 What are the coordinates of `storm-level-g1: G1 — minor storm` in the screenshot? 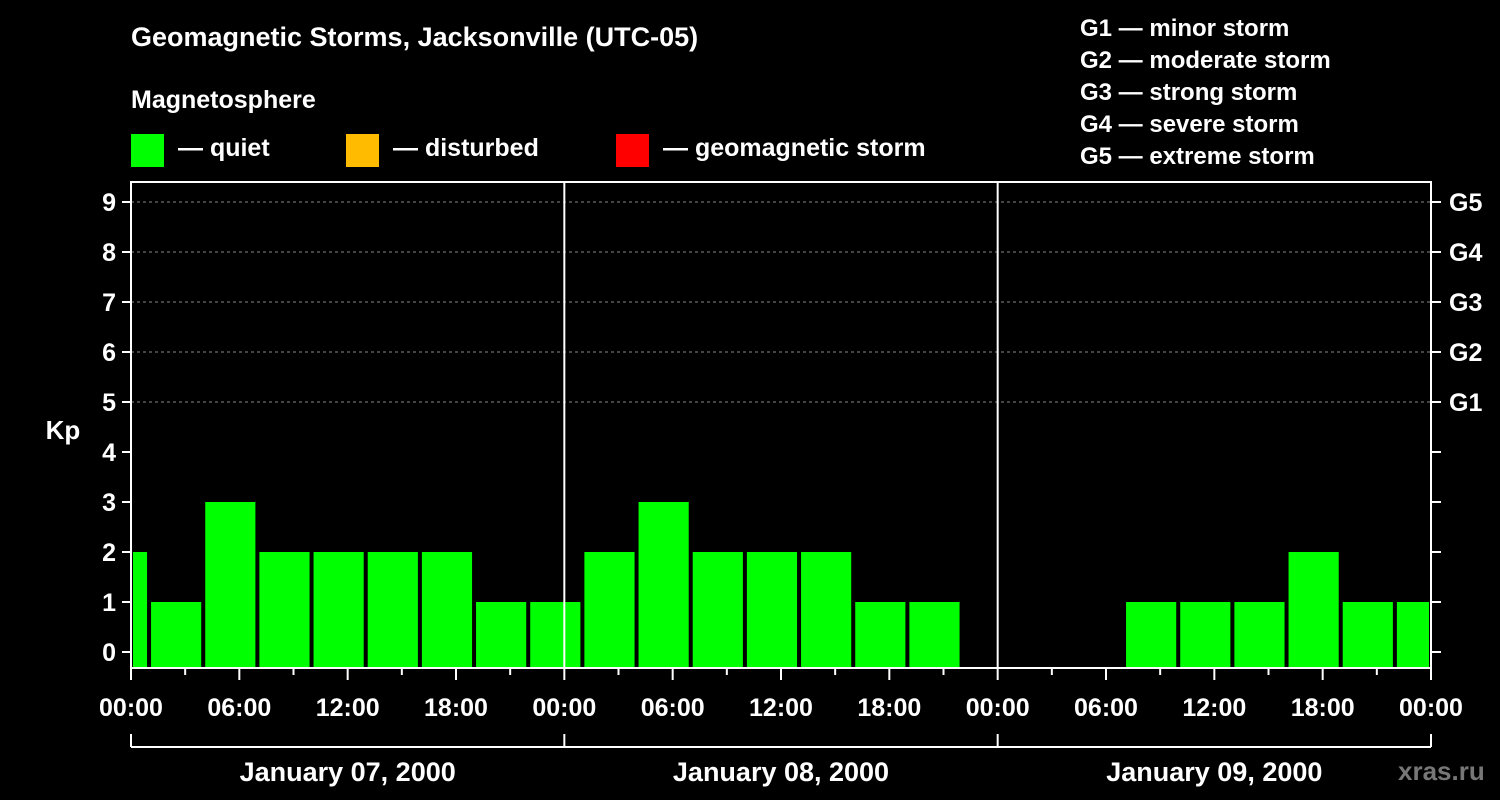 It's located at (1185, 28).